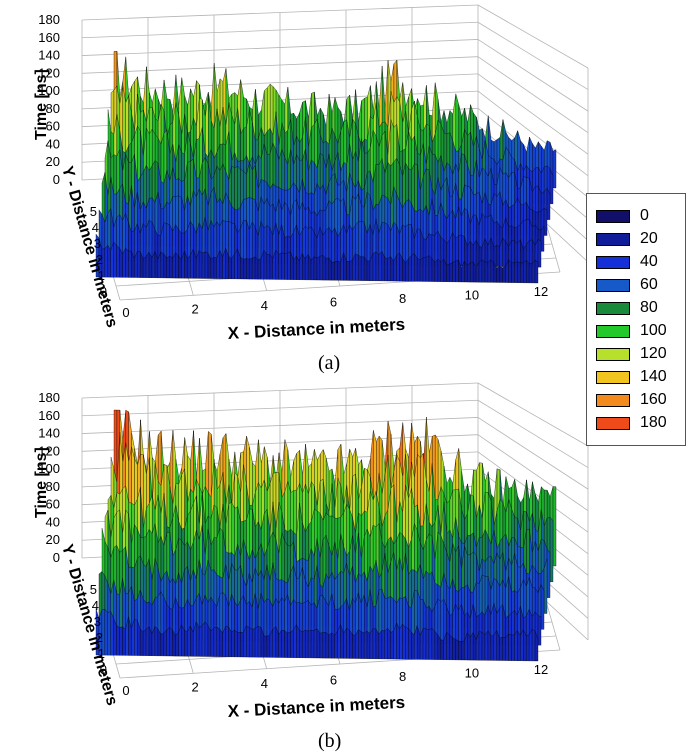 The width and height of the screenshot is (688, 756). What do you see at coordinates (95, 605) in the screenshot?
I see `y-tick-label: 4` at bounding box center [95, 605].